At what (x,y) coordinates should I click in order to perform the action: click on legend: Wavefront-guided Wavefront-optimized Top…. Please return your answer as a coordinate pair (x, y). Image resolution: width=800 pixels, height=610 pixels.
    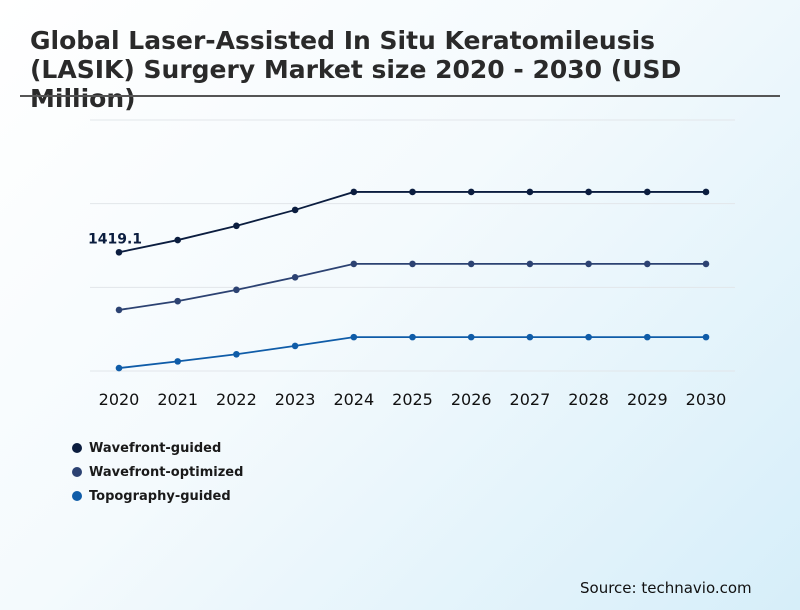
    Looking at the image, I should click on (157, 472).